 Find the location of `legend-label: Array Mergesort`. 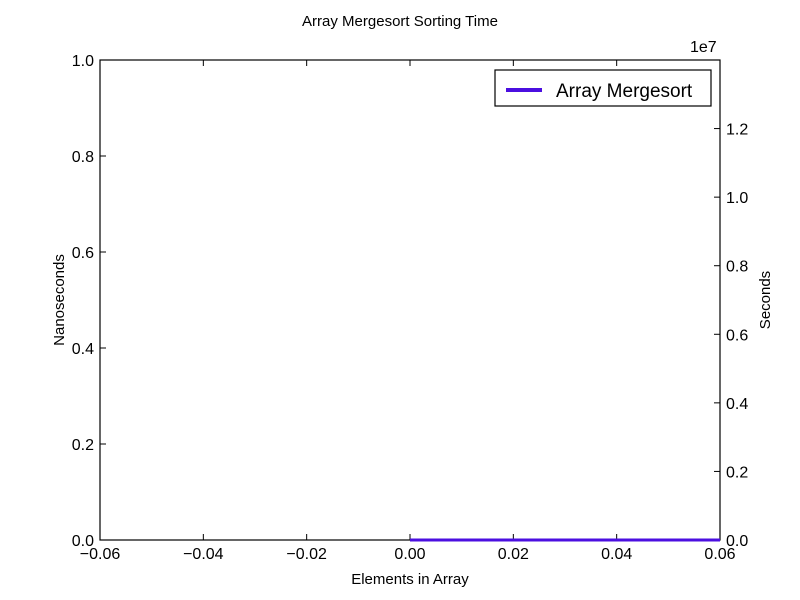

legend-label: Array Mergesort is located at coordinates (624, 91).